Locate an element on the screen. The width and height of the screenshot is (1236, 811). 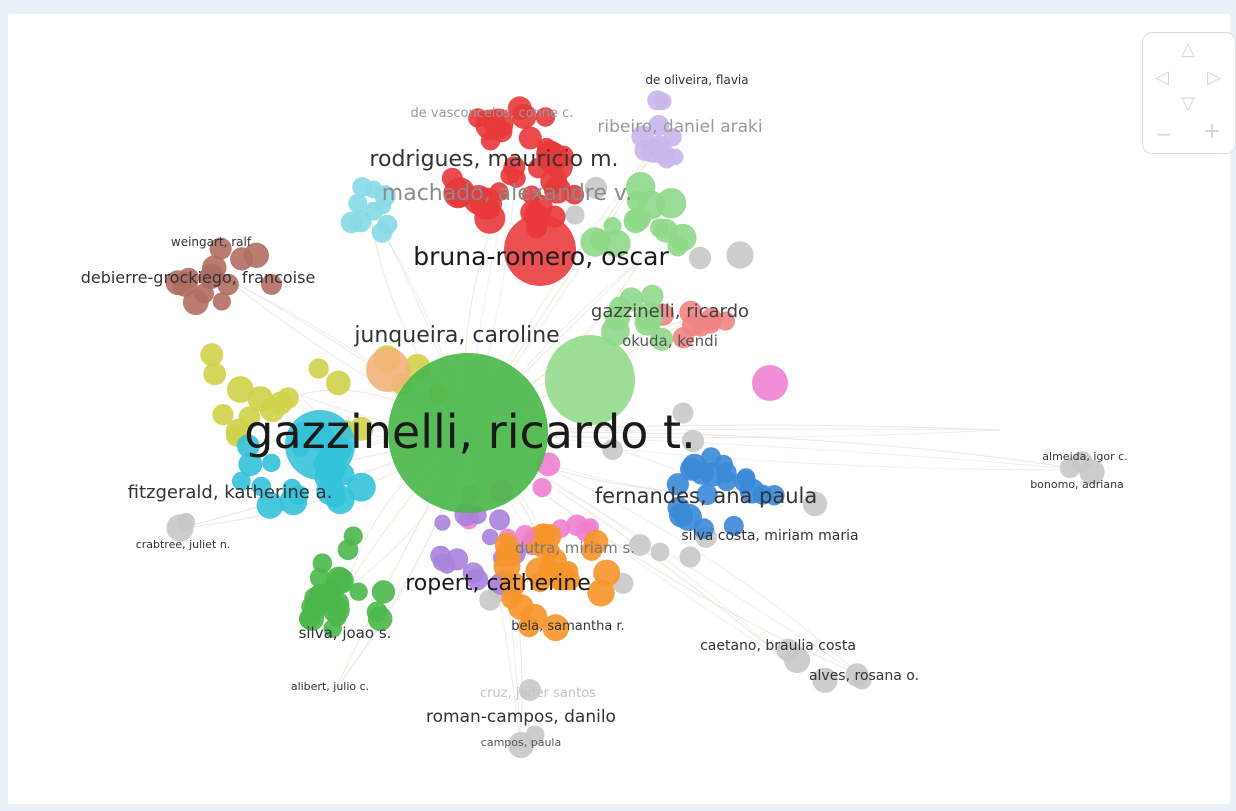
node-label-roman-campos-danilo: roman-campos, danilo is located at coordinates (521, 717).